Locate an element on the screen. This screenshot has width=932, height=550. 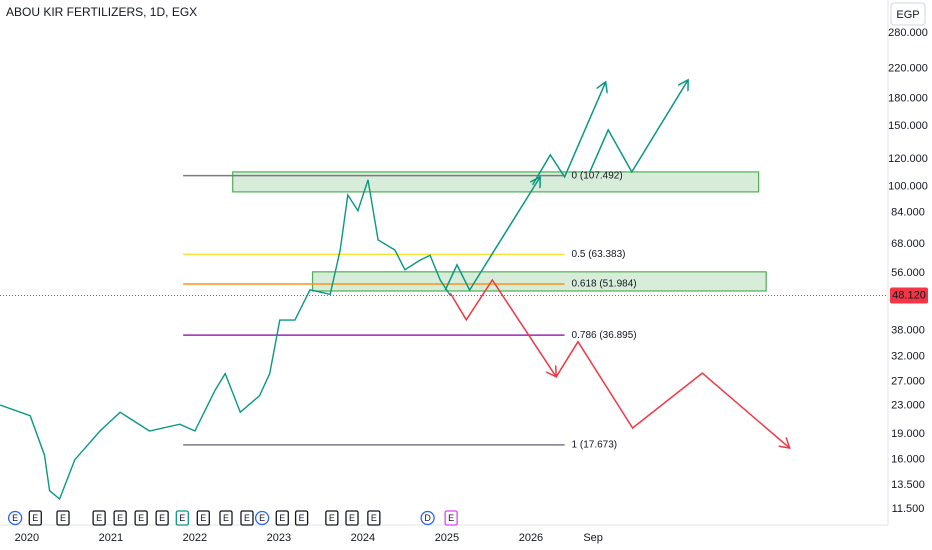
x-tick-label: 2025 is located at coordinates (447, 538).